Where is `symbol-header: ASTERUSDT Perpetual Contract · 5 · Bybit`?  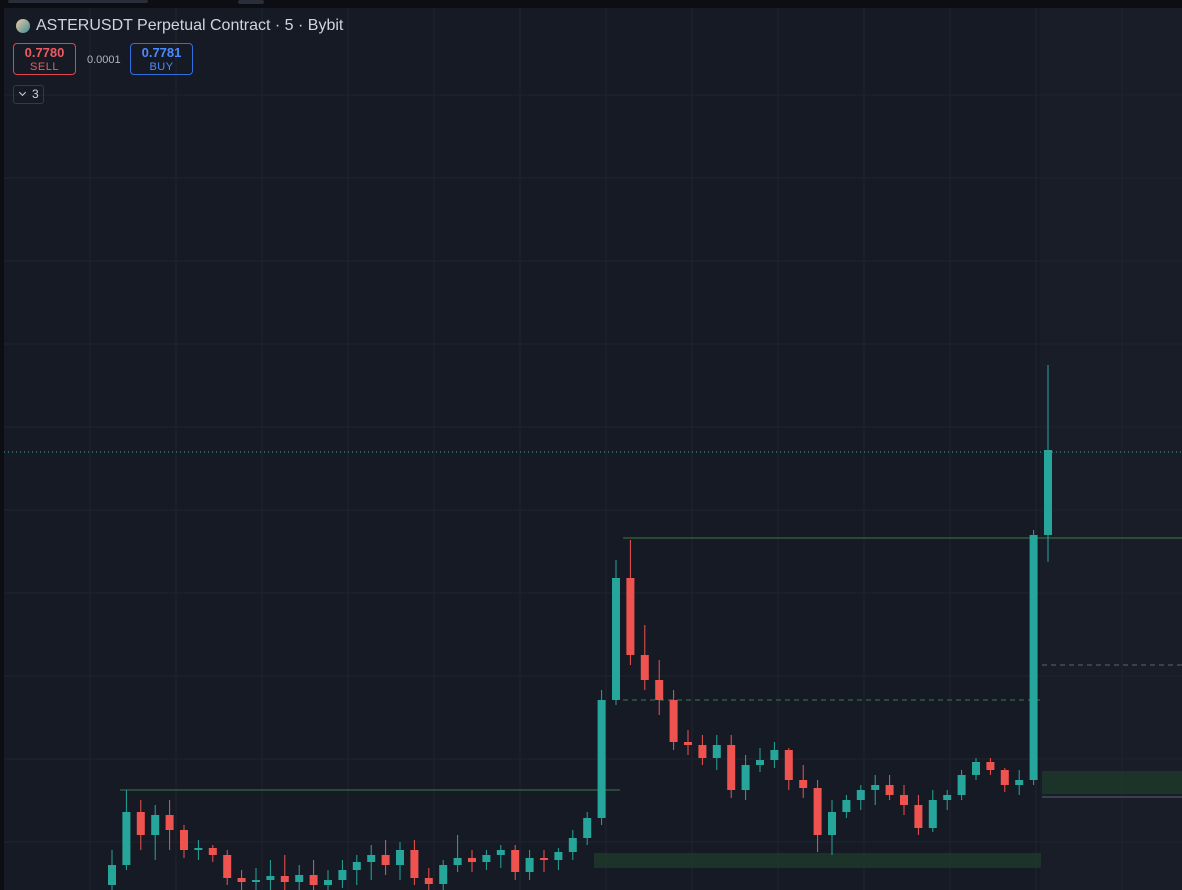 symbol-header: ASTERUSDT Perpetual Contract · 5 · Bybit is located at coordinates (179, 26).